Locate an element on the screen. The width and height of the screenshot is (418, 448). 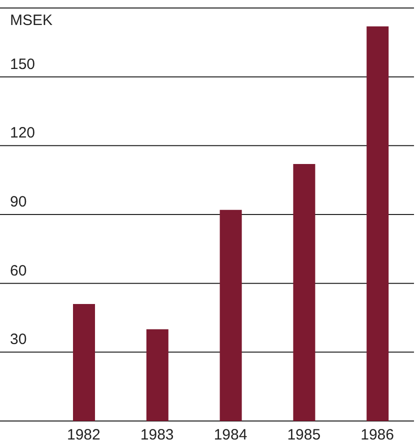
x-tick-label: 1986 is located at coordinates (377, 435).